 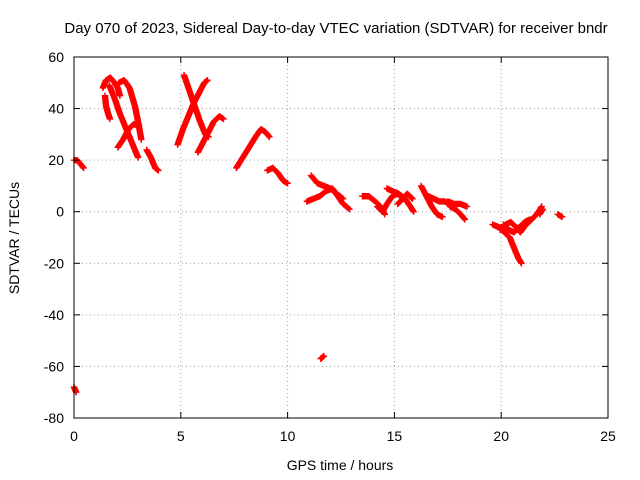 What do you see at coordinates (74, 436) in the screenshot?
I see `x-tick-label: 0` at bounding box center [74, 436].